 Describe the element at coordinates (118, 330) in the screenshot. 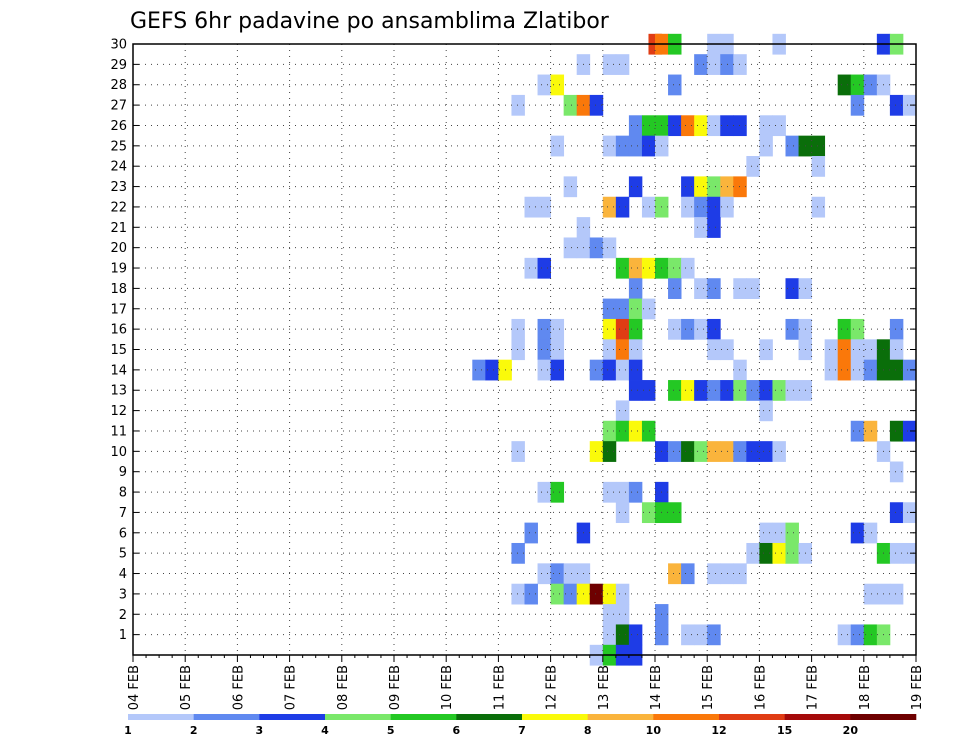

I see `y-tick-label: 16` at that location.